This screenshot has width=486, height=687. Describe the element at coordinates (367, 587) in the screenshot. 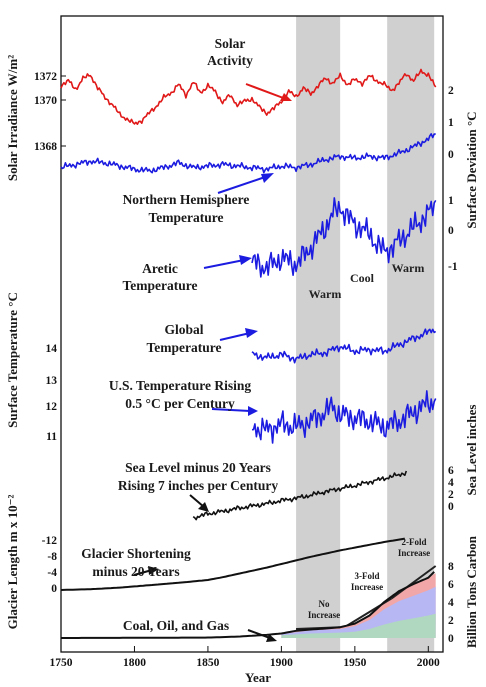

I see `three-fold-label-2: Increase` at that location.